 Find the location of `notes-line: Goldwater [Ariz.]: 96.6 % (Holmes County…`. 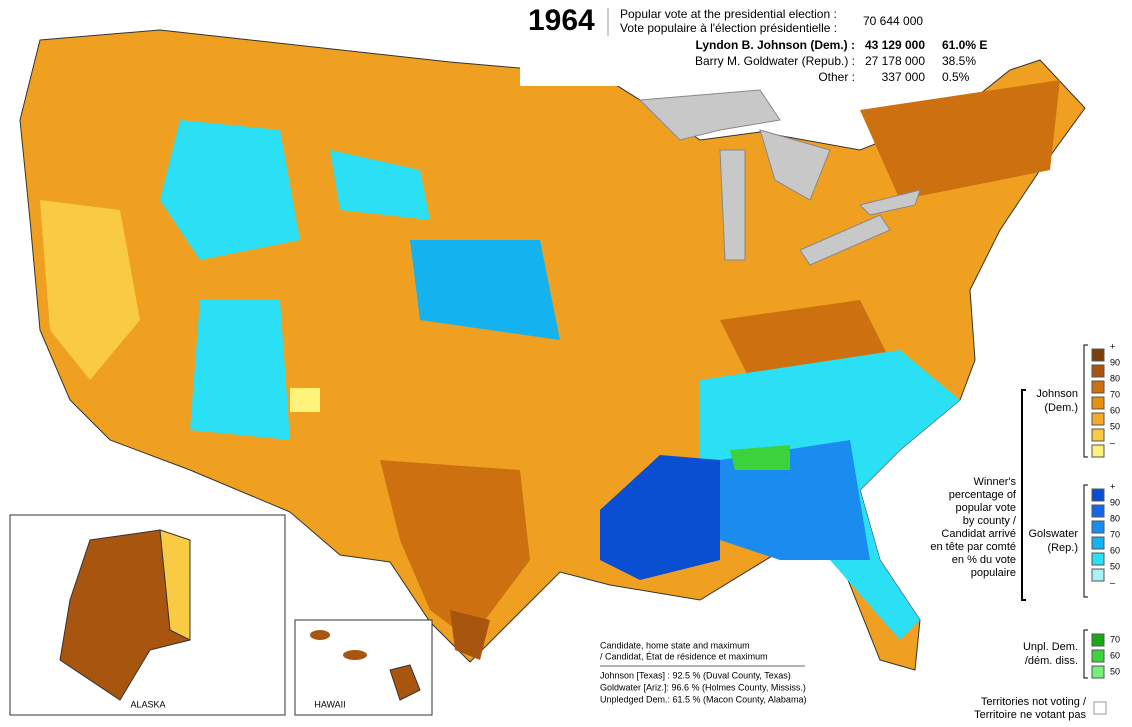

notes-line: Goldwater [Ariz.]: 96.6 % (Holmes County… is located at coordinates (703, 687).